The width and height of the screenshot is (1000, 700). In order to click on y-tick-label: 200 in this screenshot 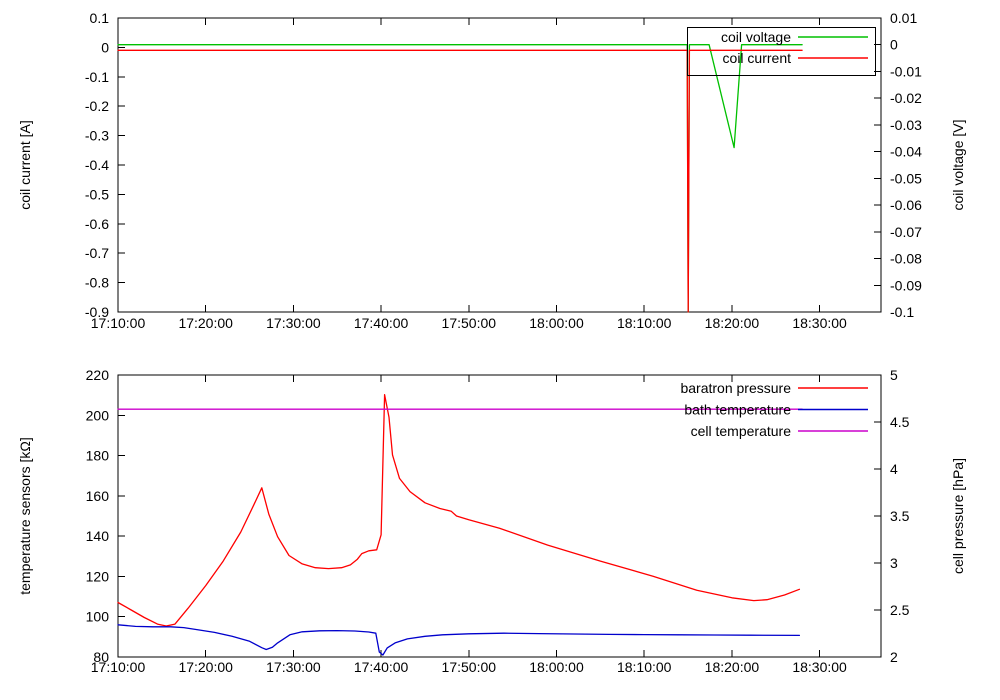, I will do `click(98, 415)`.